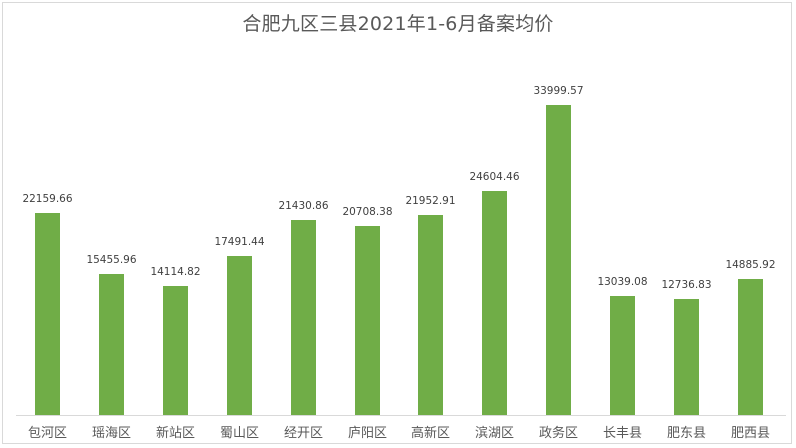  Describe the element at coordinates (303, 433) in the screenshot. I see `x-tick-label: 经开区` at that location.